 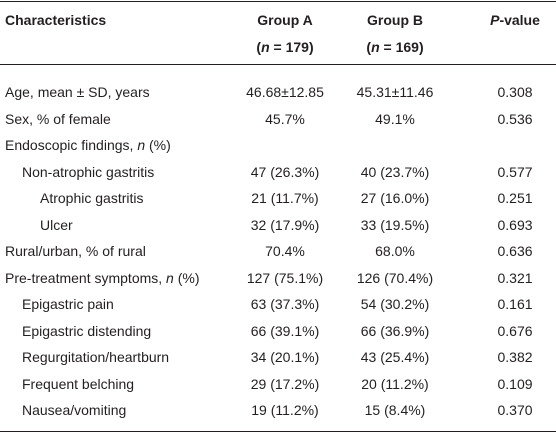 What do you see at coordinates (285, 330) in the screenshot?
I see `row-cell: 66 (39.1%)` at bounding box center [285, 330].